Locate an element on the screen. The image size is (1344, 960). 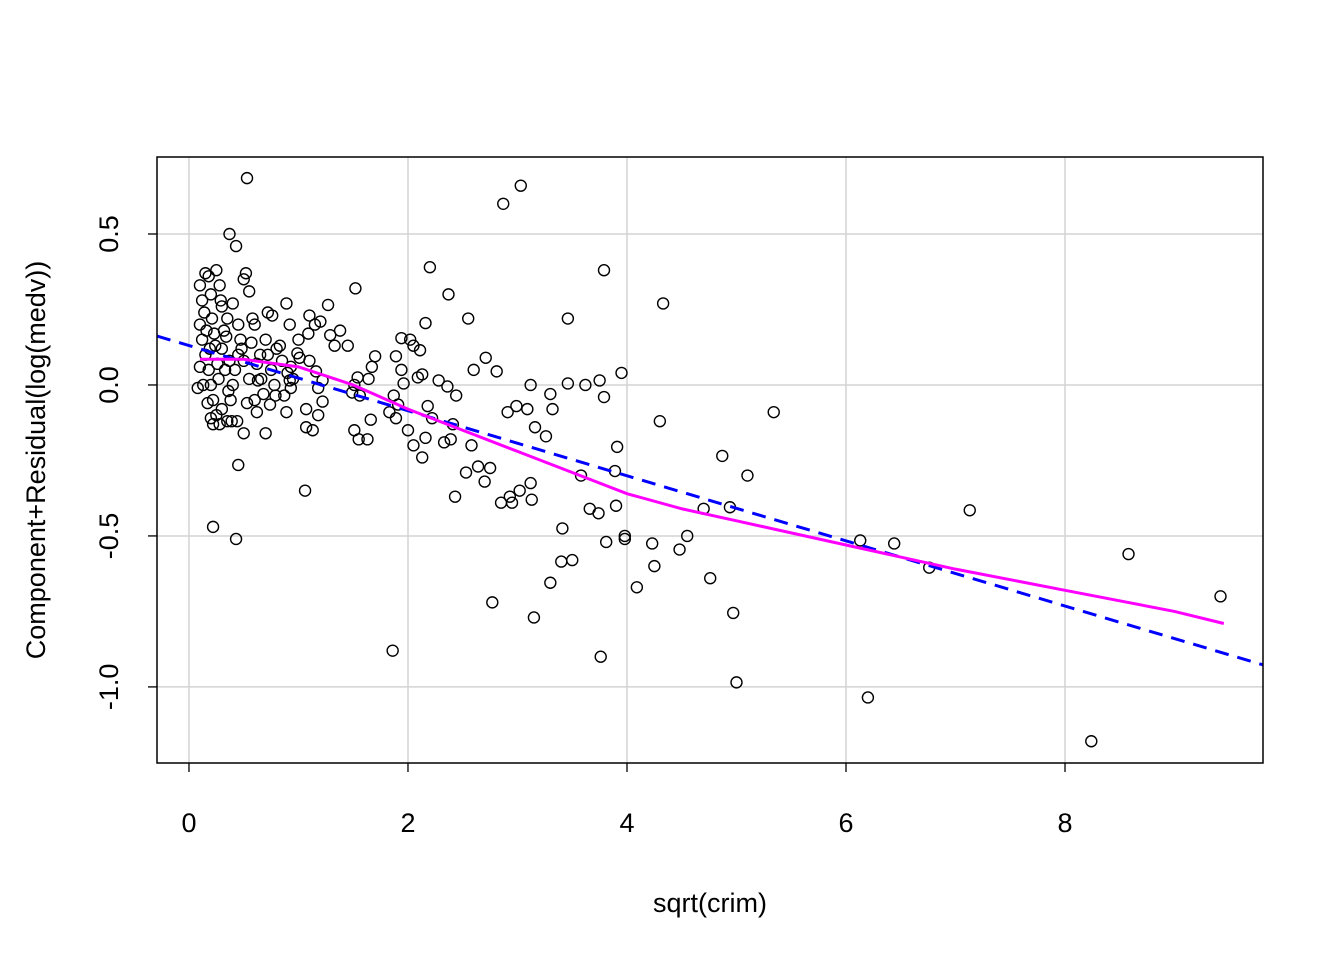
x-tick-label: 2 is located at coordinates (407, 823).